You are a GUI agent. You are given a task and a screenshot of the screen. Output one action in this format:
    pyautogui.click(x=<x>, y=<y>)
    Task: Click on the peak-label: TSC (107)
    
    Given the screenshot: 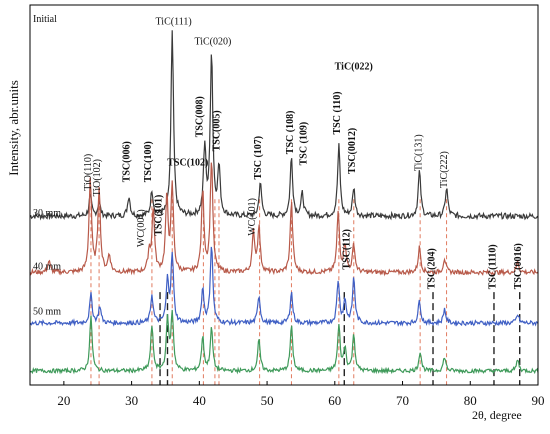 What is the action you would take?
    pyautogui.click(x=258, y=158)
    